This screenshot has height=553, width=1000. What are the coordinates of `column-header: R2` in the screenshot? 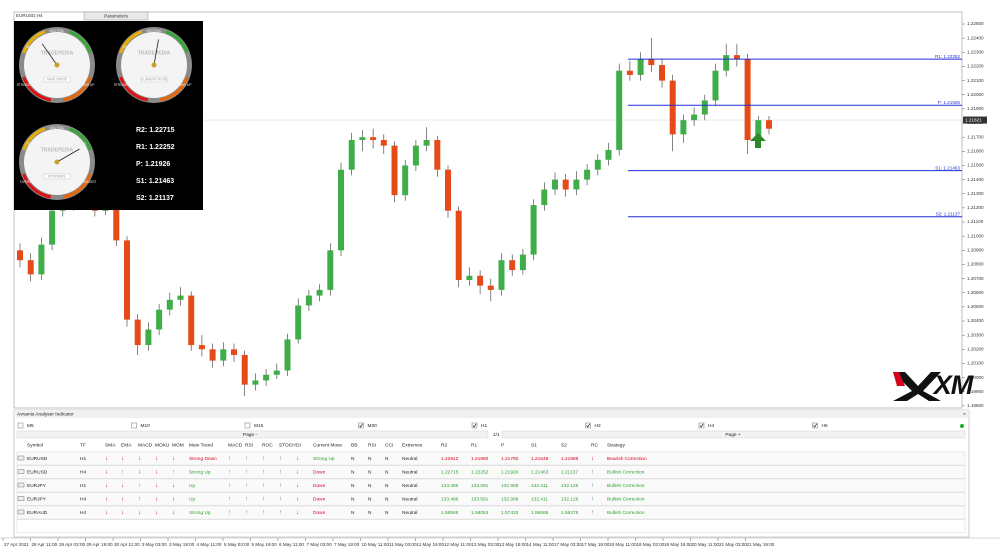 It's located at (444, 445).